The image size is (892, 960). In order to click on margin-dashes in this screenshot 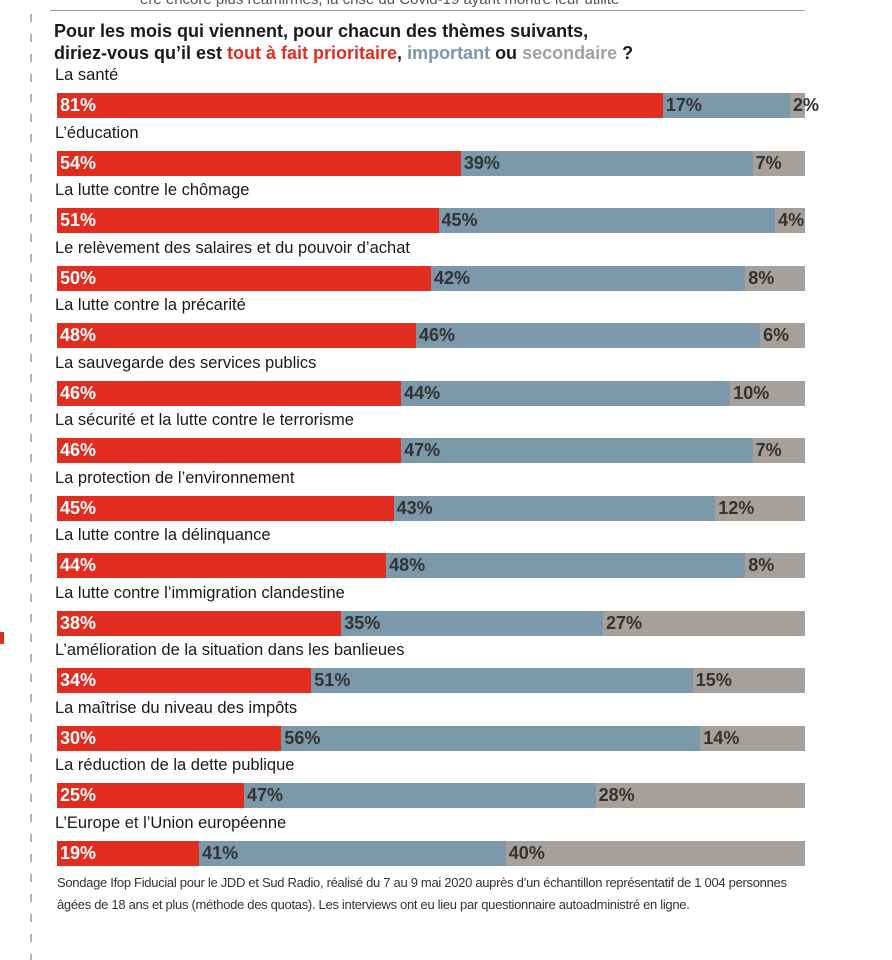, I will do `click(31, 487)`.